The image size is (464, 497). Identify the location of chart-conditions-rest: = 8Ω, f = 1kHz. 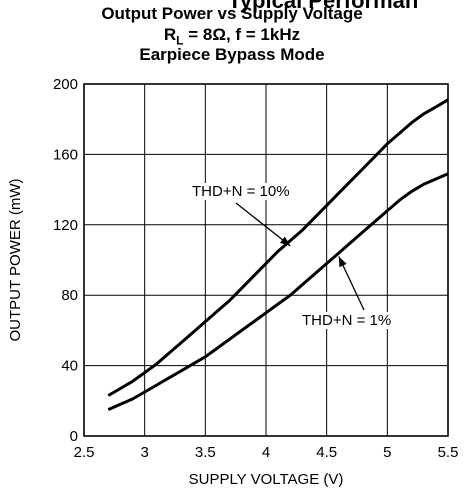
(242, 34).